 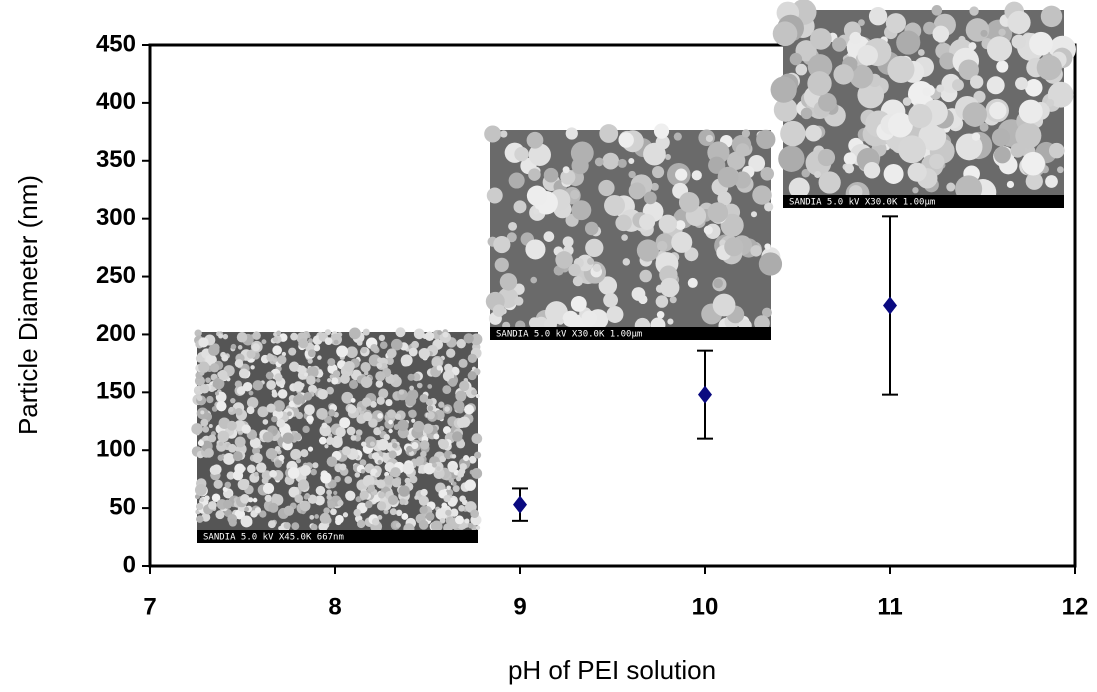 What do you see at coordinates (1075, 606) in the screenshot?
I see `x-tick-label: 12` at bounding box center [1075, 606].